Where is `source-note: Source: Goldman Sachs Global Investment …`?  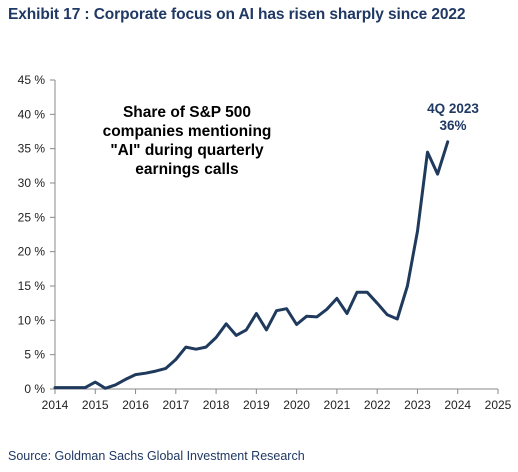 source-note: Source: Goldman Sachs Global Investment … is located at coordinates (156, 456).